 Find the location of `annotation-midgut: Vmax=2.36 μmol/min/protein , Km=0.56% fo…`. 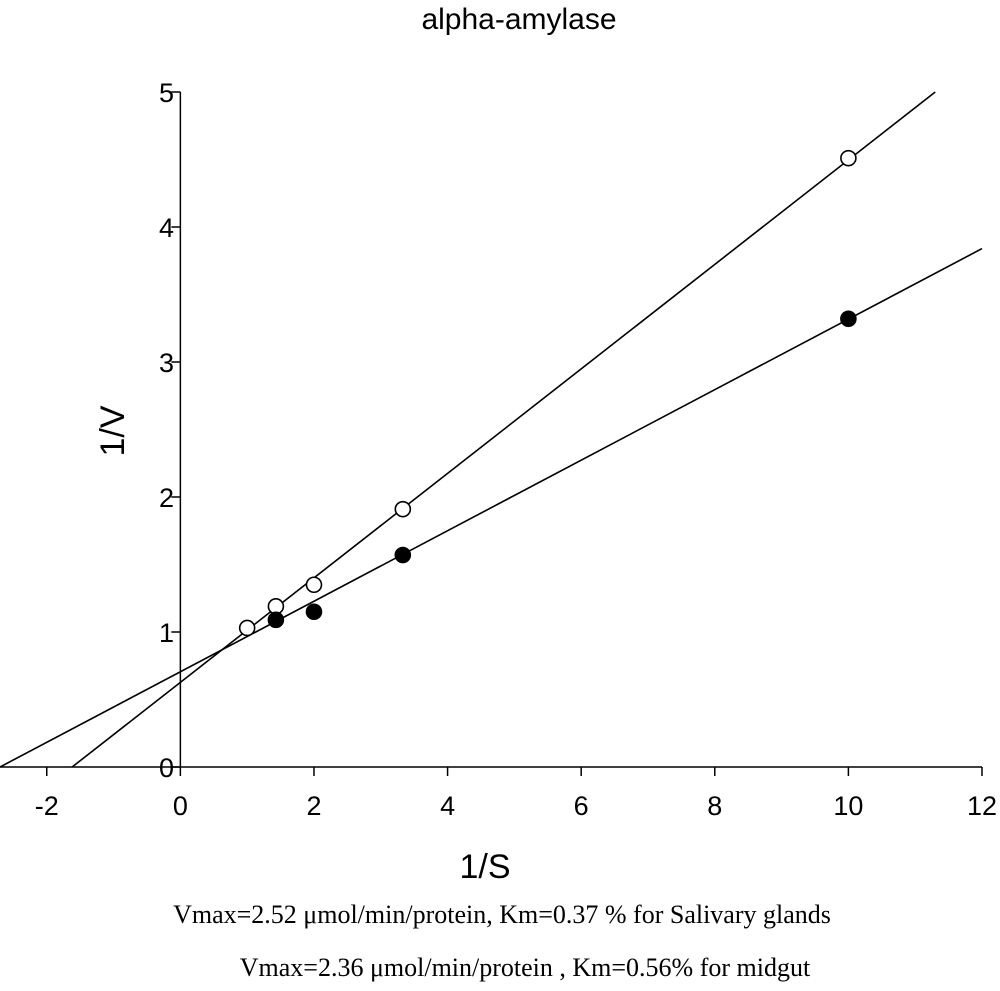

annotation-midgut: Vmax=2.36 μmol/min/protein , Km=0.56% fo… is located at coordinates (525, 967).